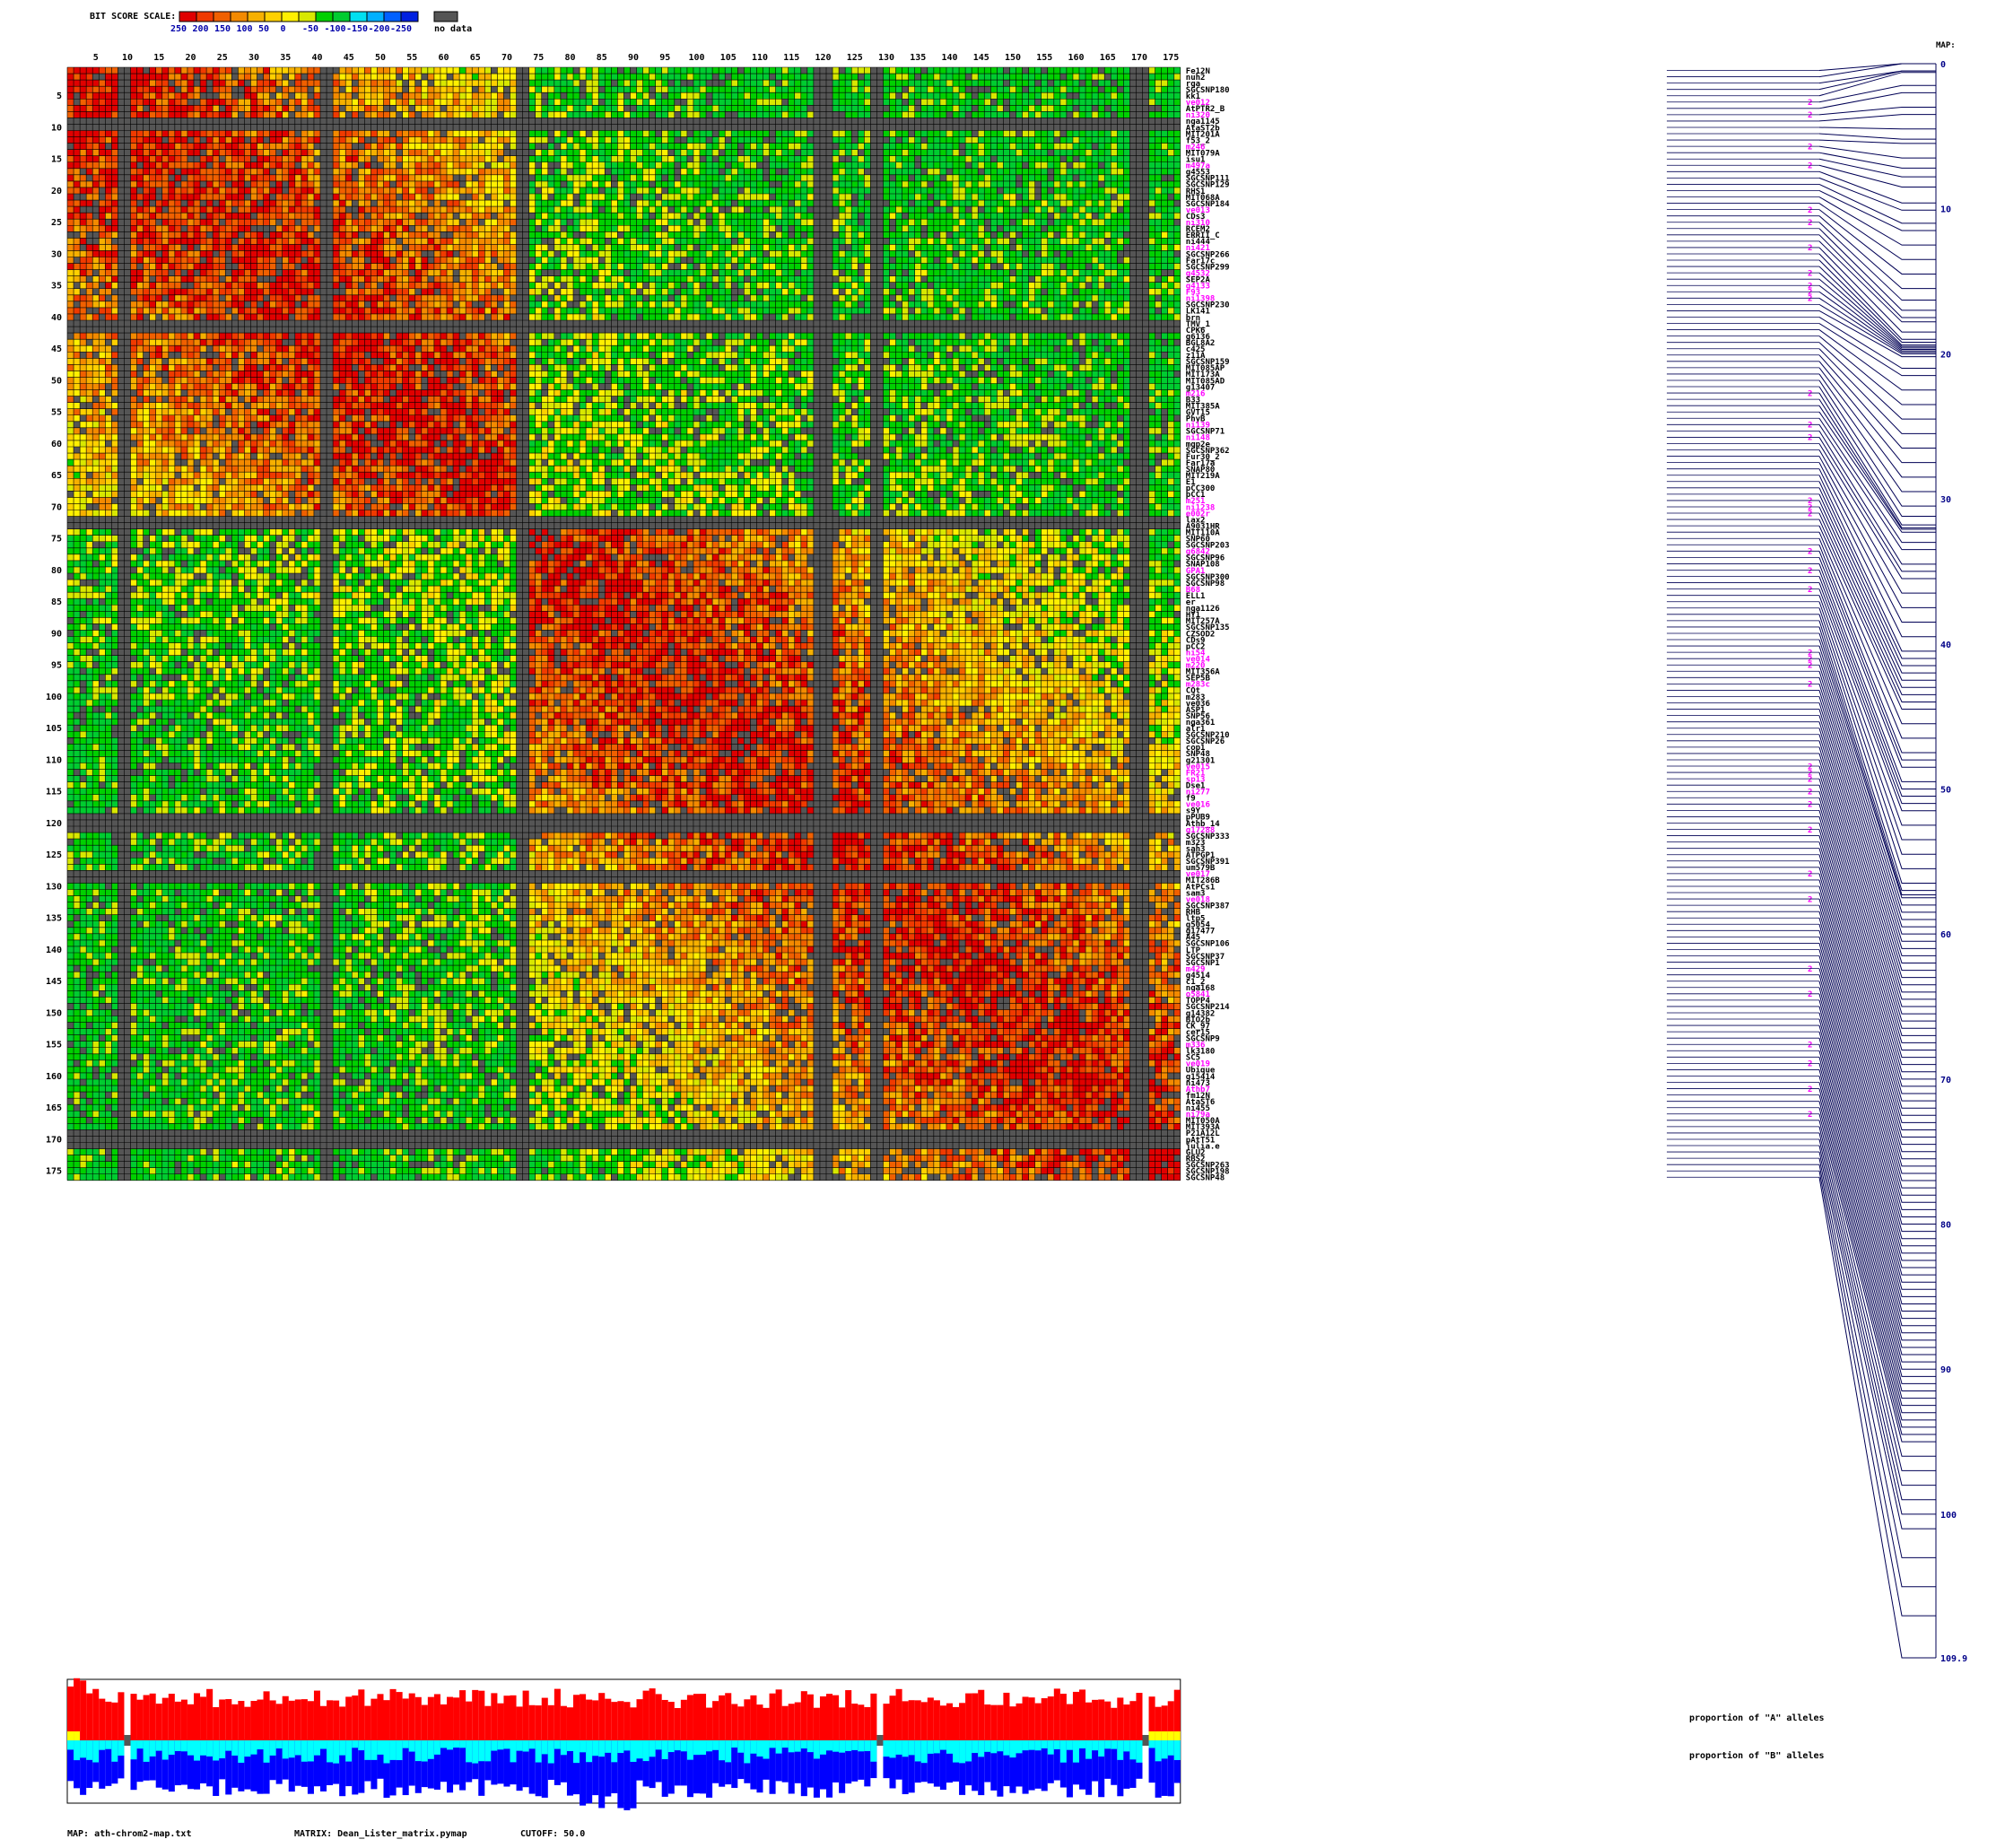 The image size is (2005, 1848). Describe the element at coordinates (56, 381) in the screenshot. I see `row-tick-label: 50` at that location.